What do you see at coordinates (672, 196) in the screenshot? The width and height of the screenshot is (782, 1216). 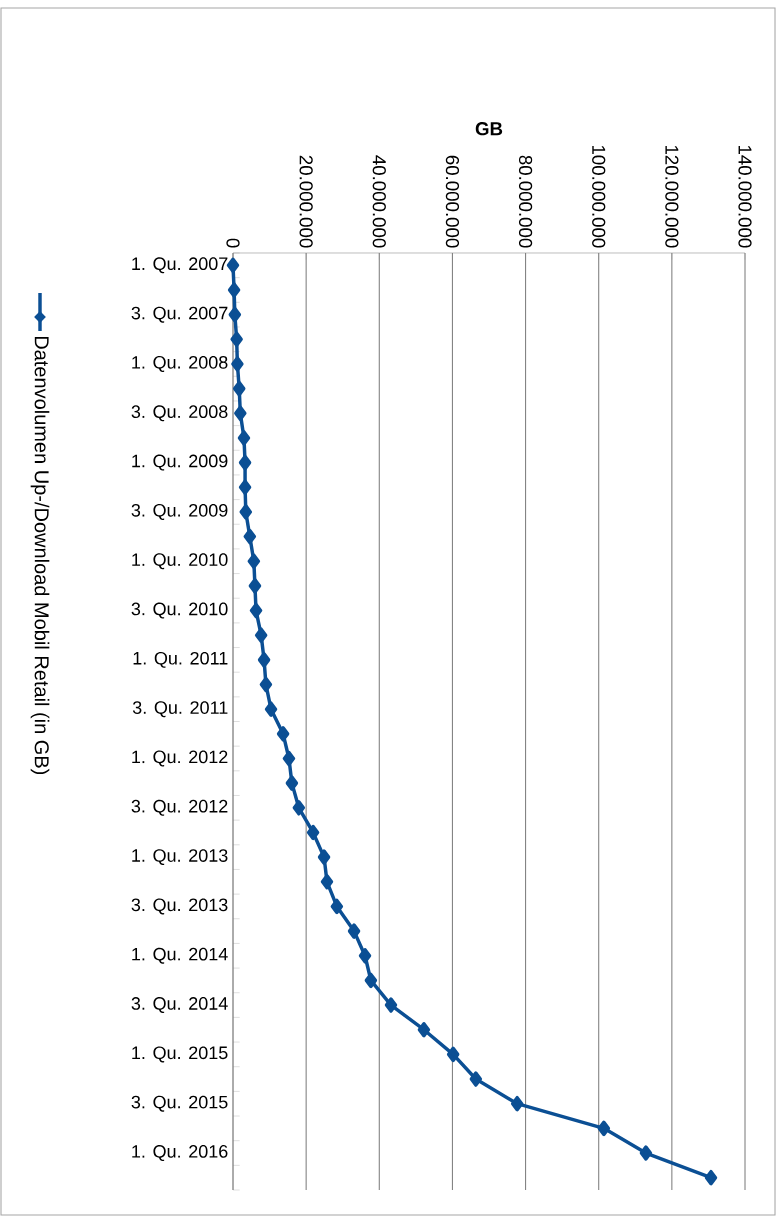 I see `x-tick-label: 120.000.000` at bounding box center [672, 196].